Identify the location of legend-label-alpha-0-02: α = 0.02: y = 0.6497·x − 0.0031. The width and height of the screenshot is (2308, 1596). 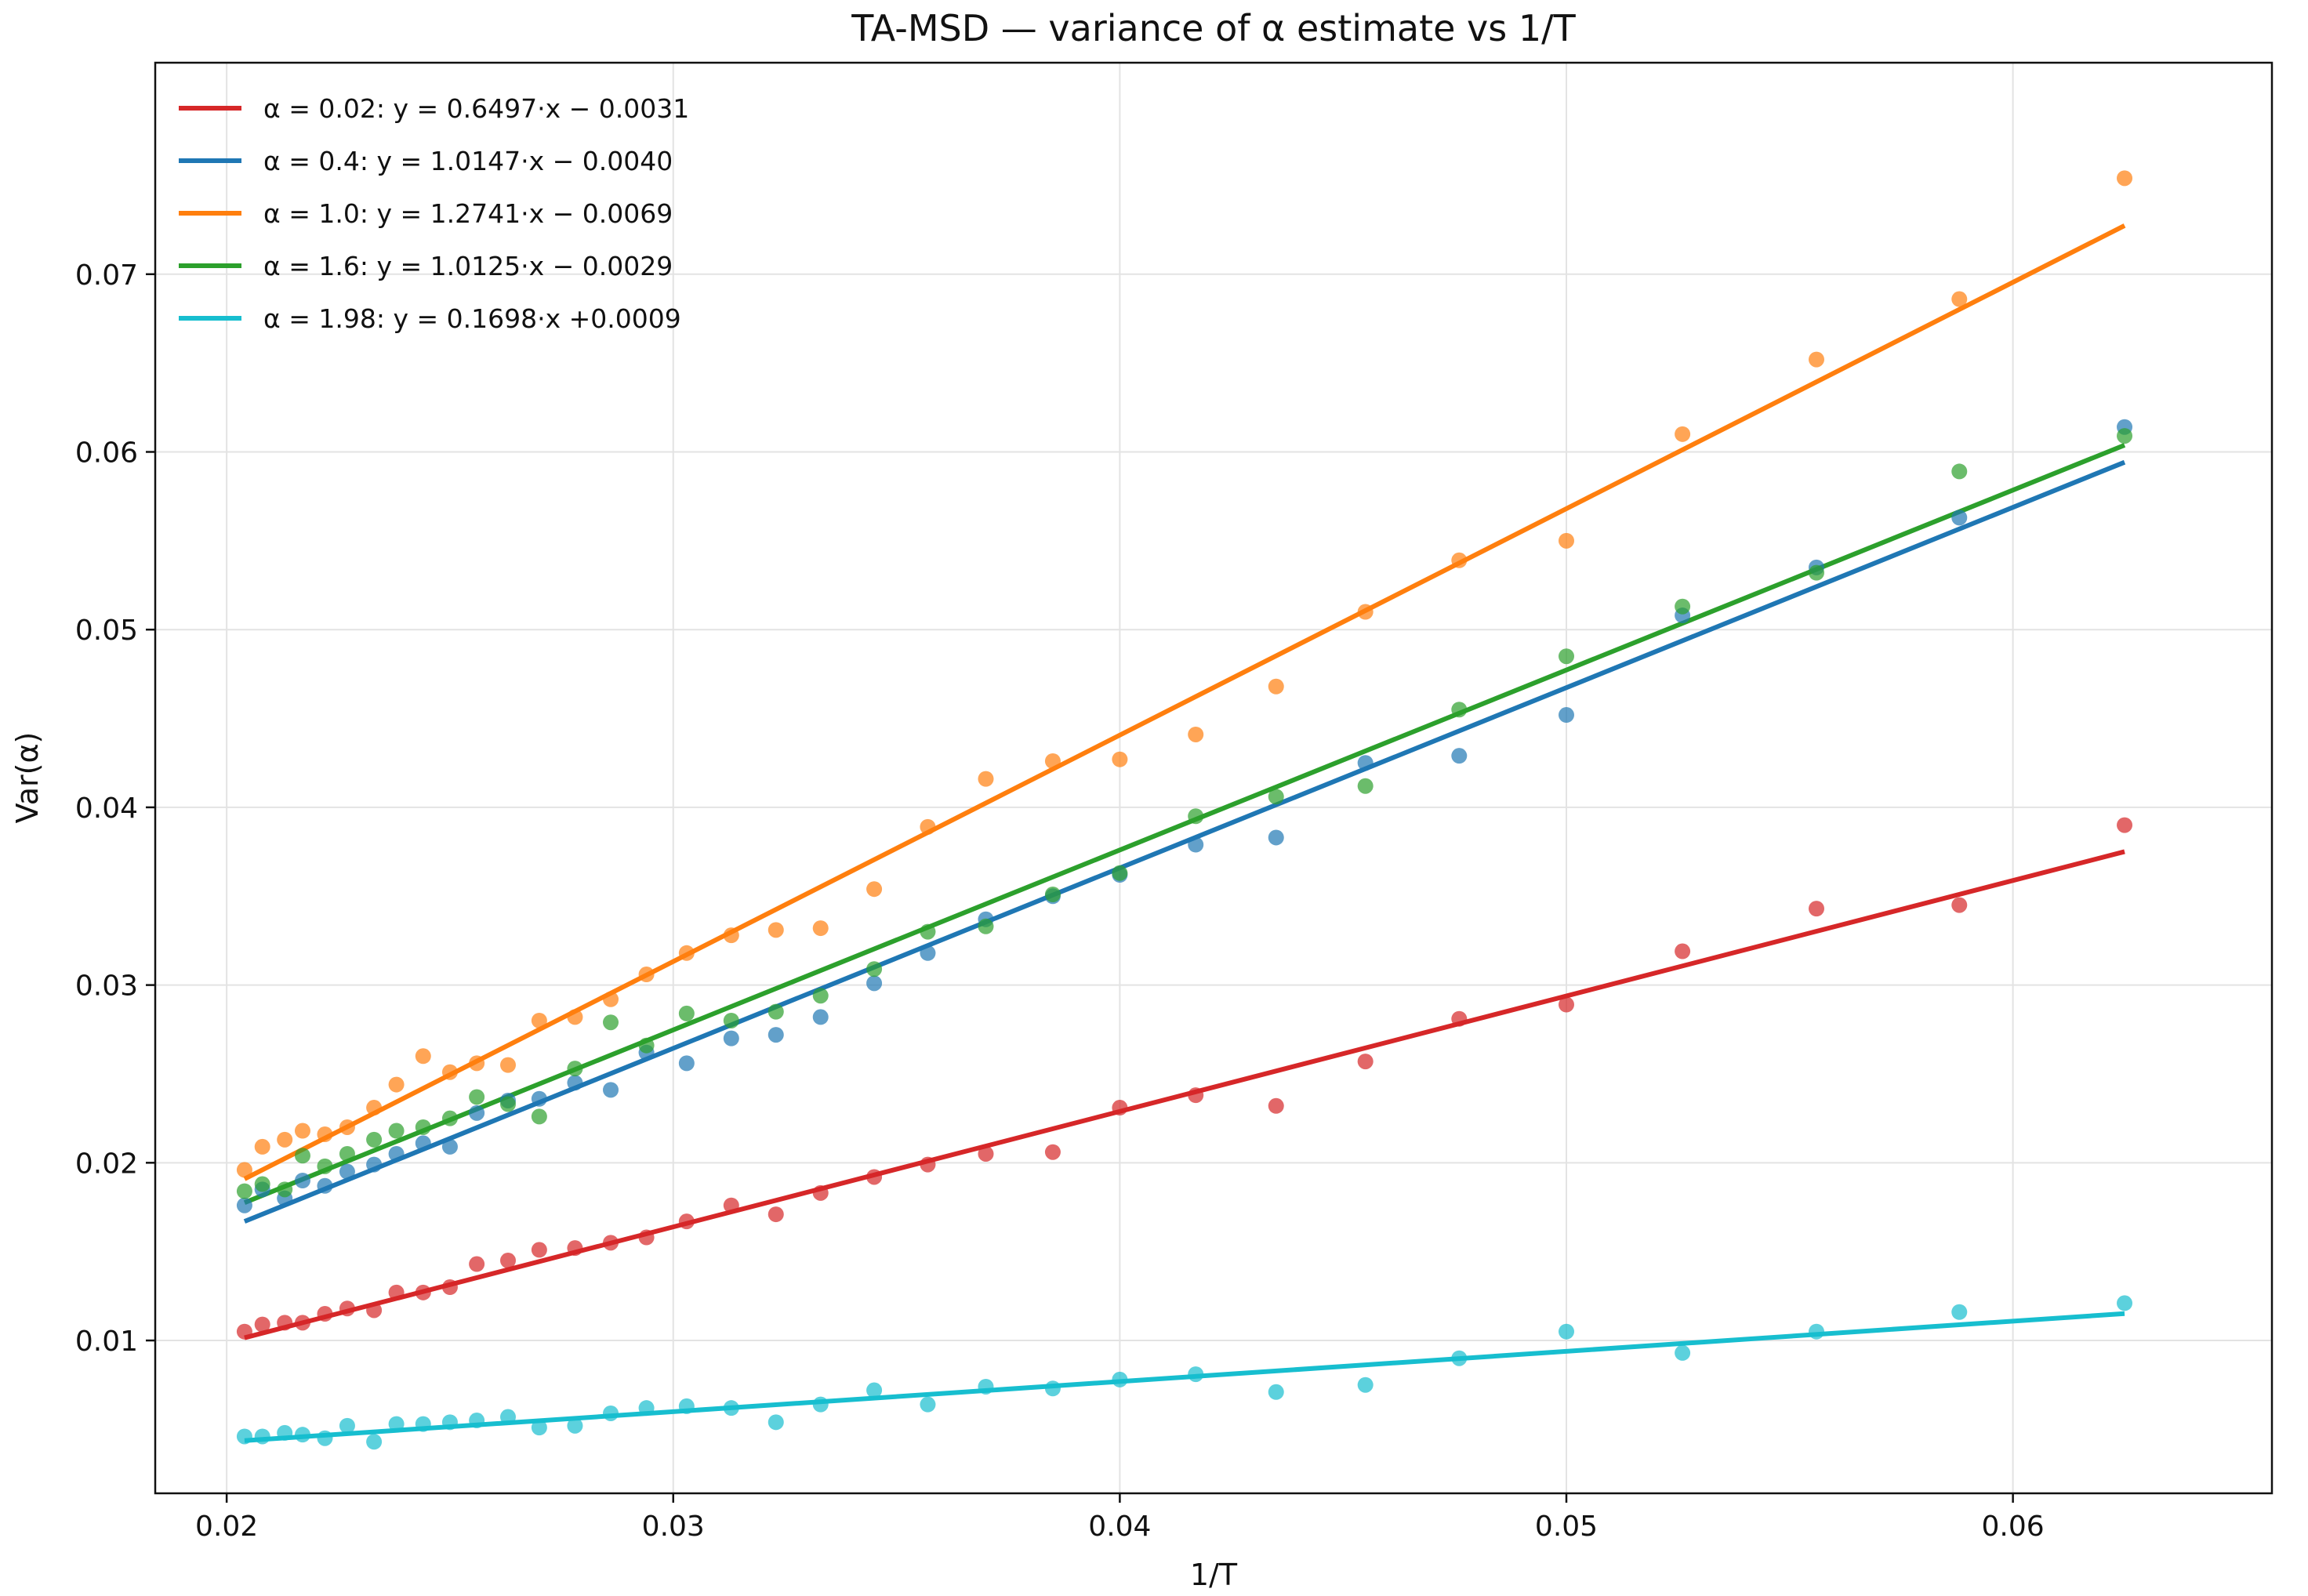
(476, 108).